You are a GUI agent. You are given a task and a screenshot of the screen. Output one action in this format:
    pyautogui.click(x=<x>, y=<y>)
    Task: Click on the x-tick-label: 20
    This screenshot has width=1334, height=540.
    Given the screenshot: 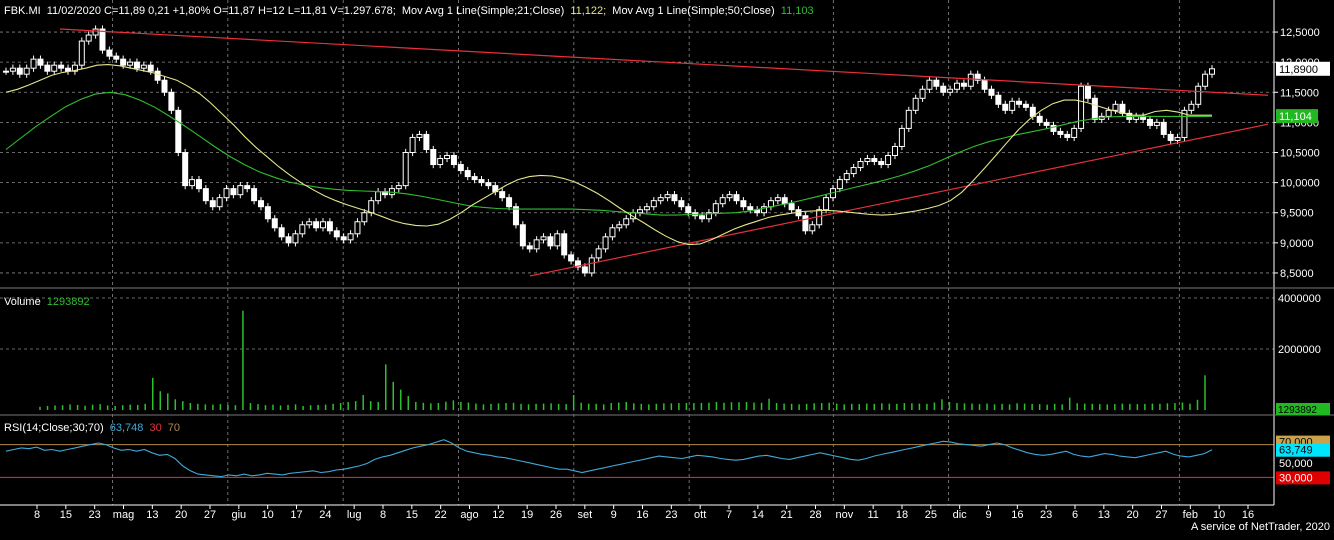 What is the action you would take?
    pyautogui.click(x=1133, y=515)
    